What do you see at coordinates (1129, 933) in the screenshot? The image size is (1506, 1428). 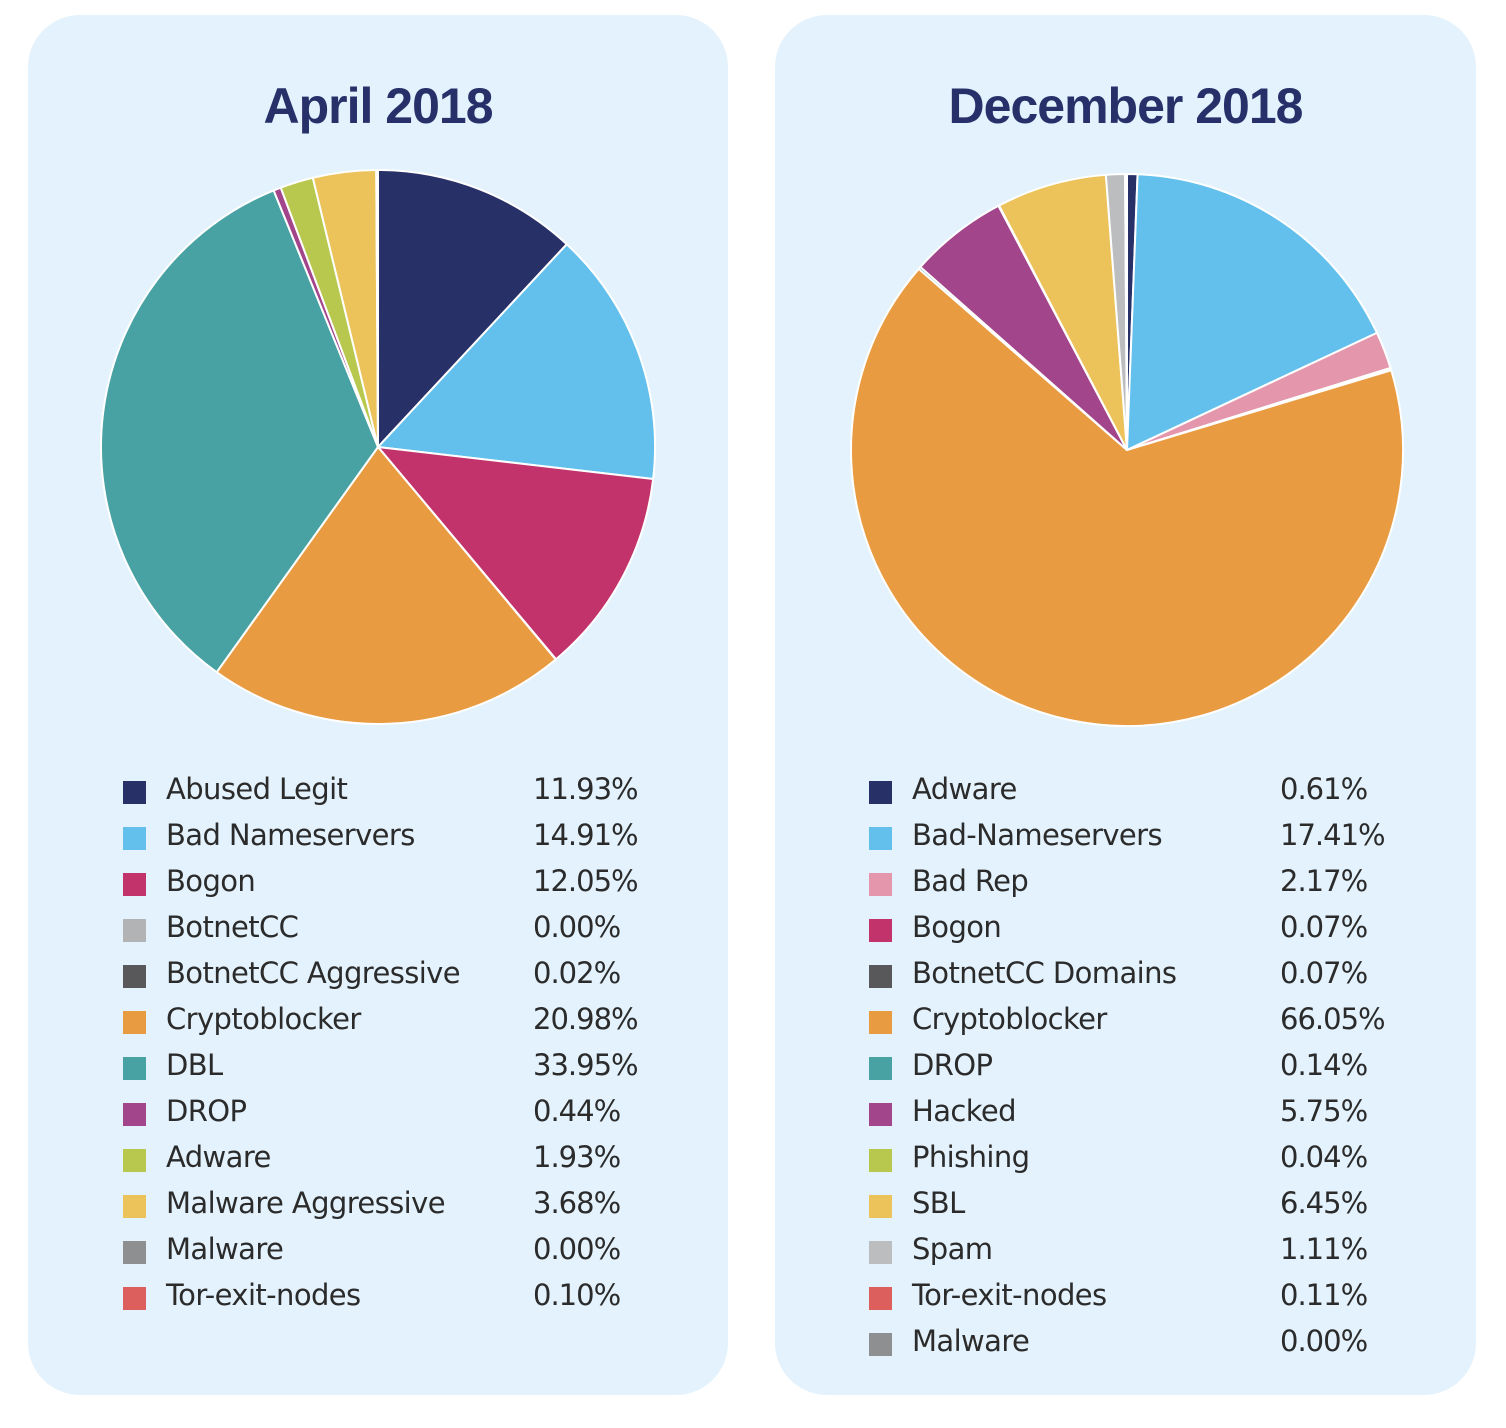 I see `legend-item: Bogon 0.07%` at bounding box center [1129, 933].